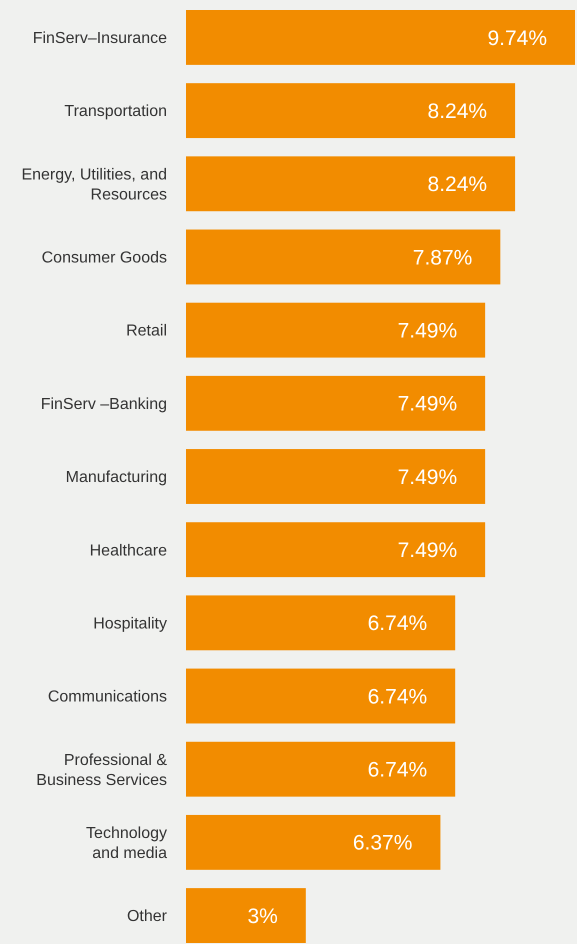  What do you see at coordinates (147, 917) in the screenshot?
I see `y-tick-label: Other` at bounding box center [147, 917].